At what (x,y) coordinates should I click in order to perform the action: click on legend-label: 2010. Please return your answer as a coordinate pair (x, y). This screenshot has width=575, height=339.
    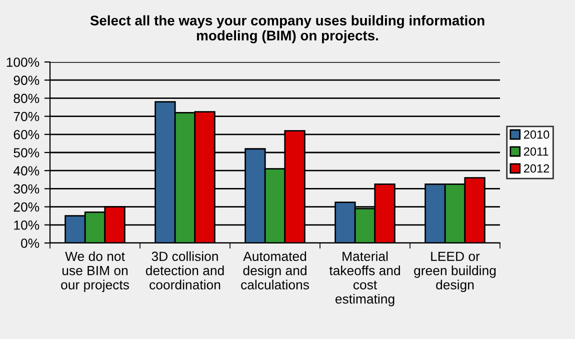
    Looking at the image, I should click on (537, 134).